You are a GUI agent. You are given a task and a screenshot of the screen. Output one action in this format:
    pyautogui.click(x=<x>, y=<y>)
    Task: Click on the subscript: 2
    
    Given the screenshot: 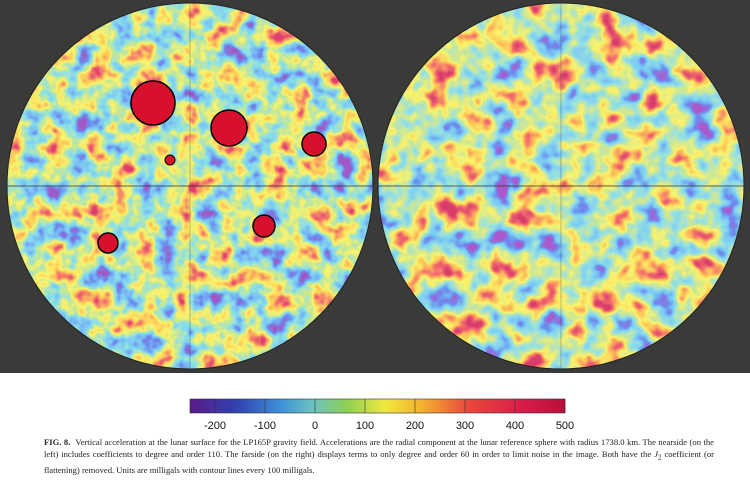 What is the action you would take?
    pyautogui.click(x=659, y=457)
    